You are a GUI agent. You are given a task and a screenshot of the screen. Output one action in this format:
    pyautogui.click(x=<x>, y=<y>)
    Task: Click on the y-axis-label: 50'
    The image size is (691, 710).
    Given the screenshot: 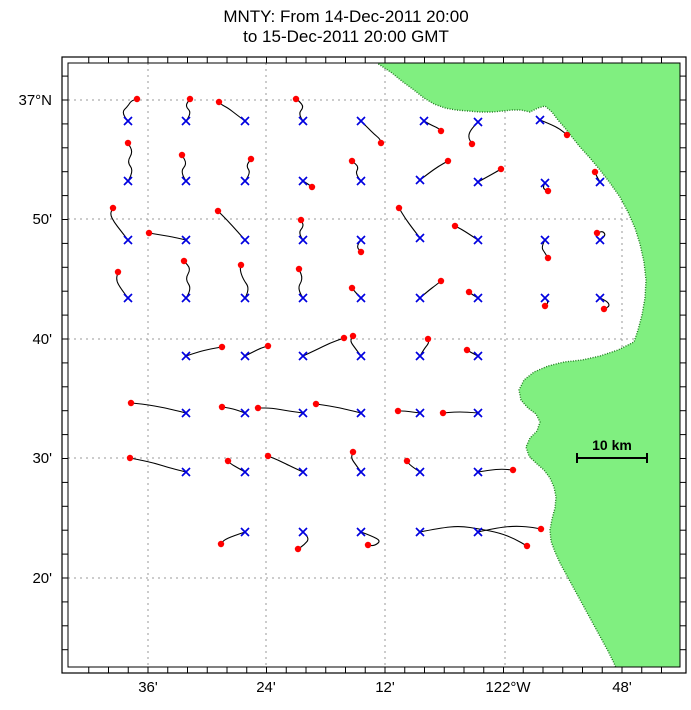 What is the action you would take?
    pyautogui.click(x=42, y=219)
    